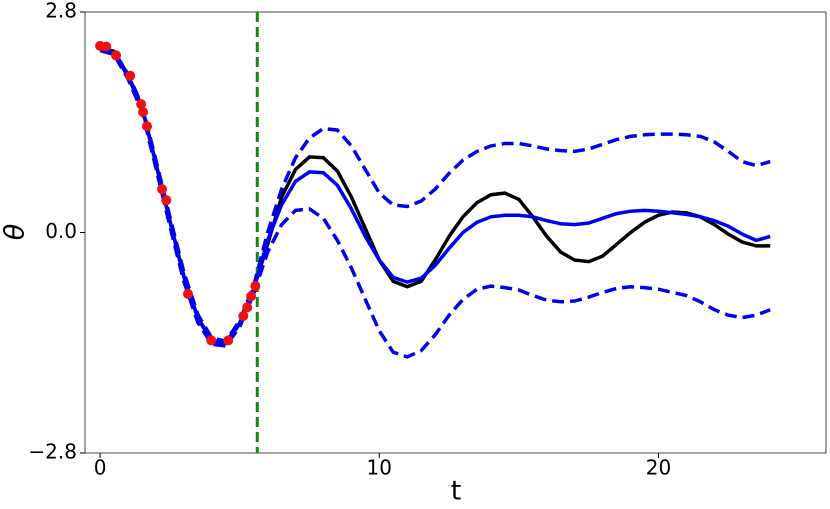 The image size is (830, 509). I want to click on x-axis-label: t, so click(456, 491).